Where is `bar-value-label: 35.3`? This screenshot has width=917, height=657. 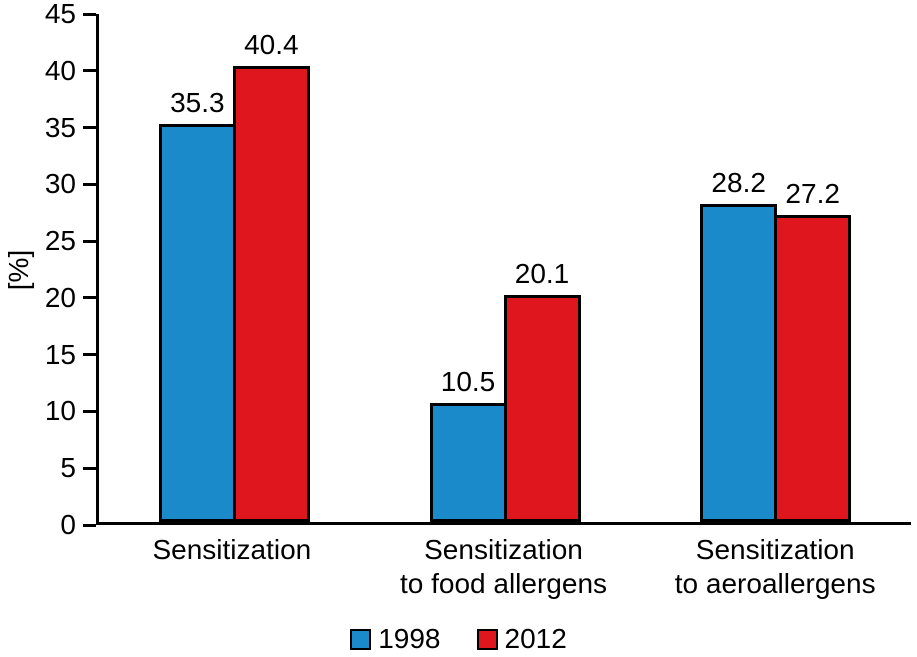 bar-value-label: 35.3 is located at coordinates (197, 102).